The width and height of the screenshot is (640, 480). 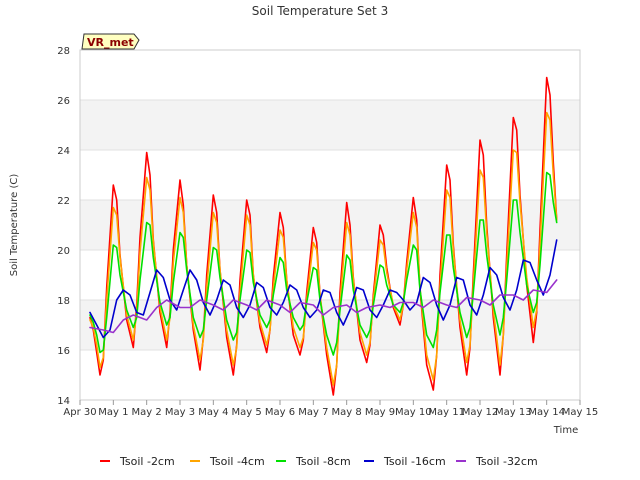 I want to click on y-tick-label: 18, so click(x=63, y=301).